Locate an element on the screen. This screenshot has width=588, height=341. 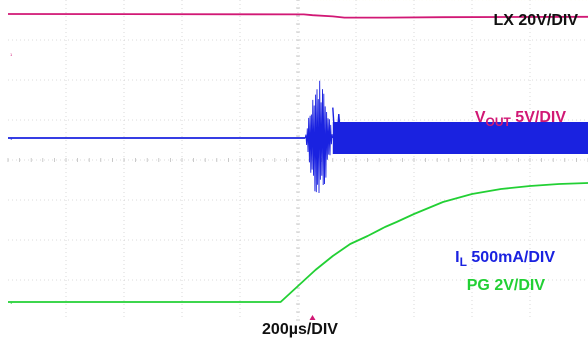
lx-label-main: LX 20V/DIV is located at coordinates (536, 20).